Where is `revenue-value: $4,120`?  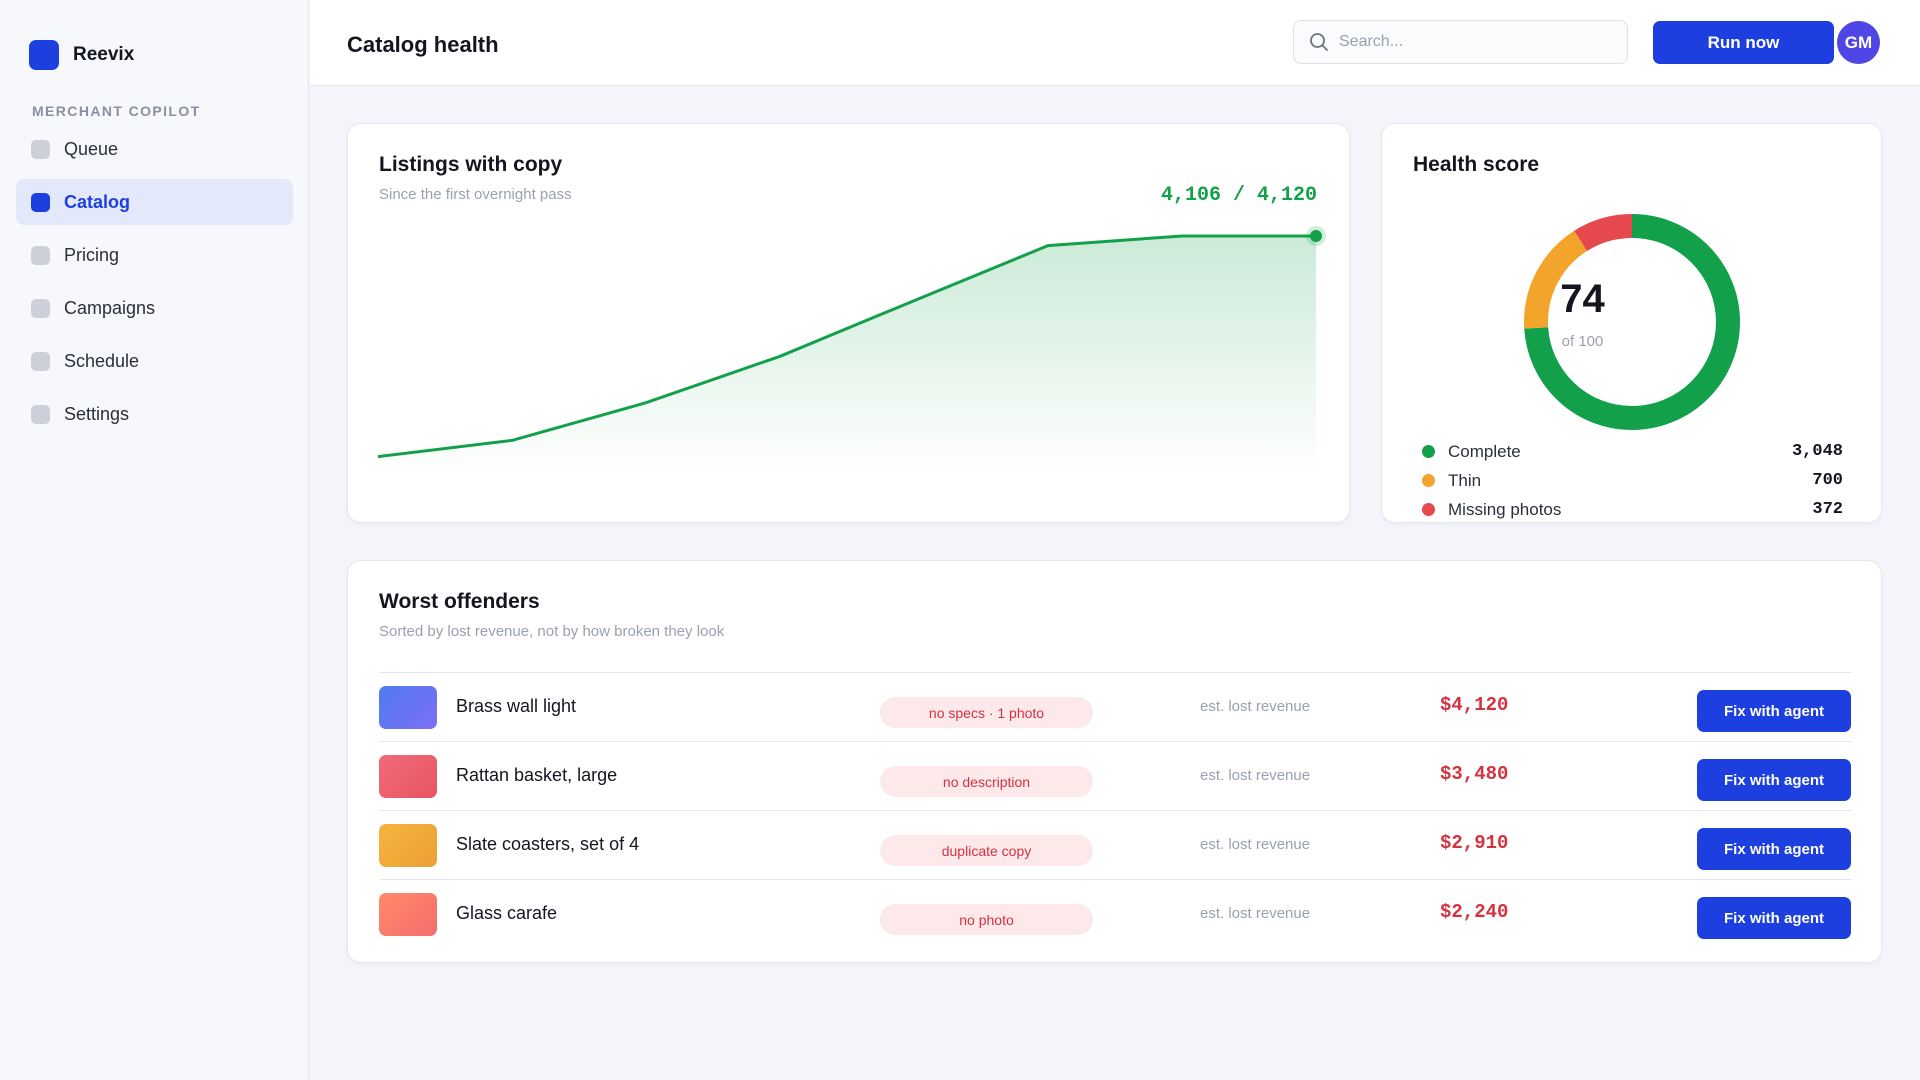
revenue-value: $4,120 is located at coordinates (1474, 705).